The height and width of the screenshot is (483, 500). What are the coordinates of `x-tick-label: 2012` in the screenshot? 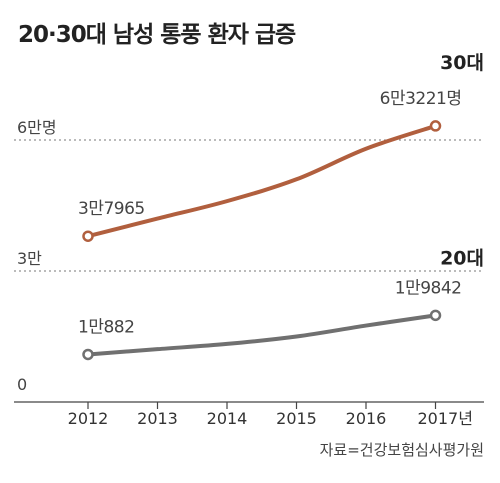 It's located at (88, 418).